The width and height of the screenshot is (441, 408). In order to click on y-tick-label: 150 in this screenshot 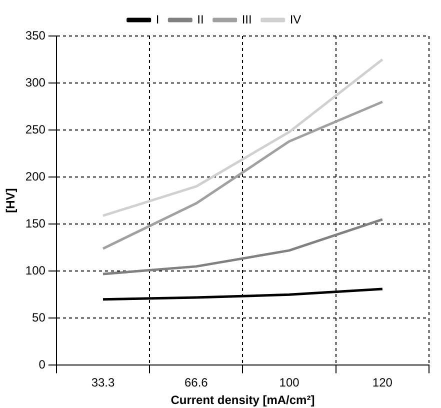, I will do `click(35, 223)`.